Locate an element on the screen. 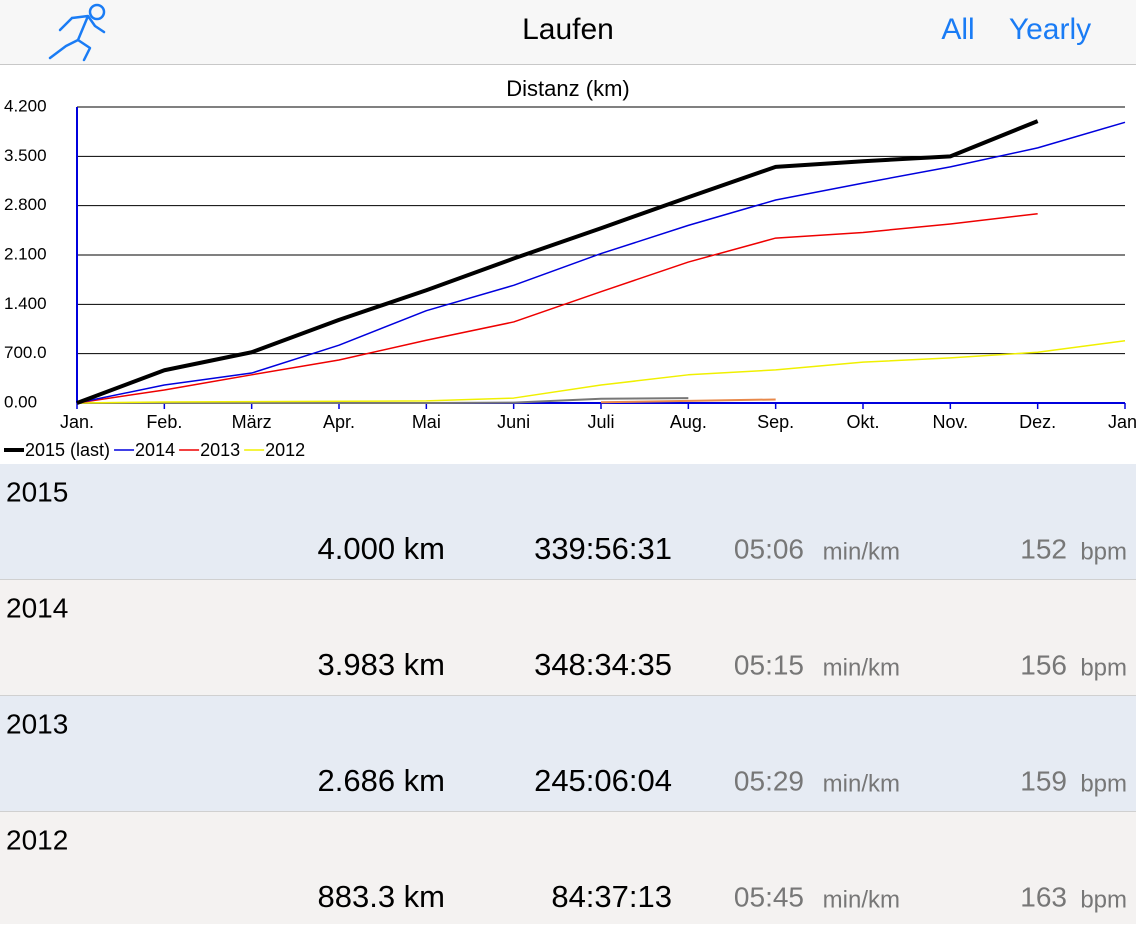 The height and width of the screenshot is (929, 1136). y-tick-label: 4.200 is located at coordinates (25, 105).